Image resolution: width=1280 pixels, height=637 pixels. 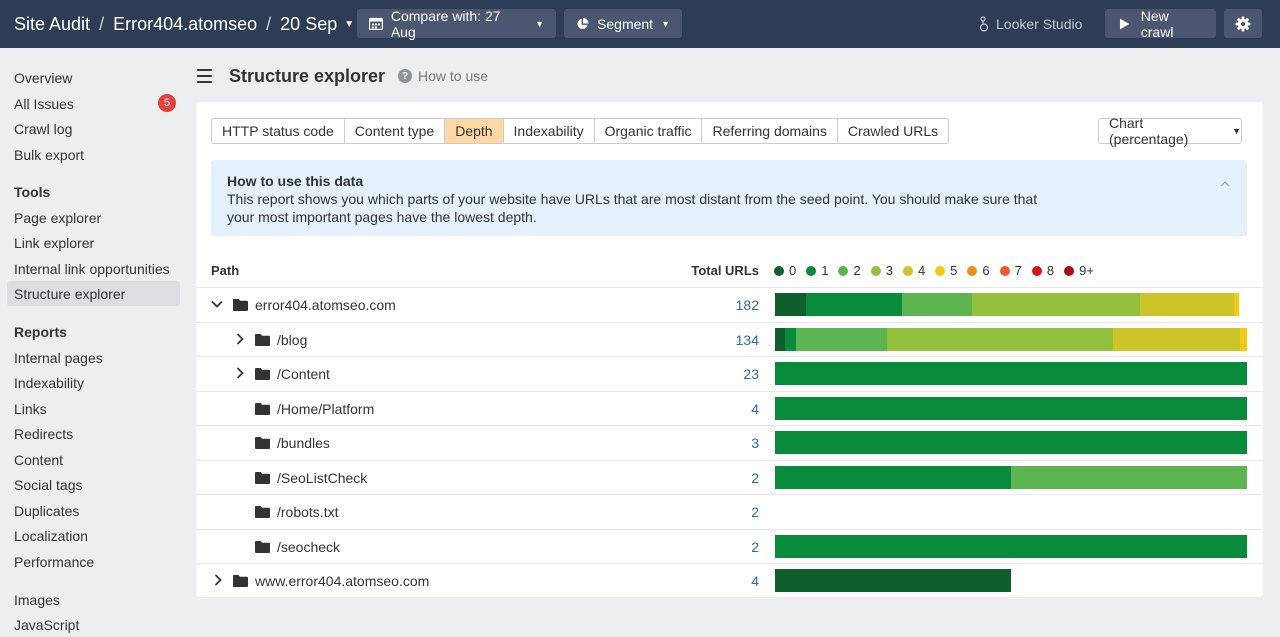 What do you see at coordinates (729, 407) in the screenshot?
I see `table-row: /Home/Platform 4` at bounding box center [729, 407].